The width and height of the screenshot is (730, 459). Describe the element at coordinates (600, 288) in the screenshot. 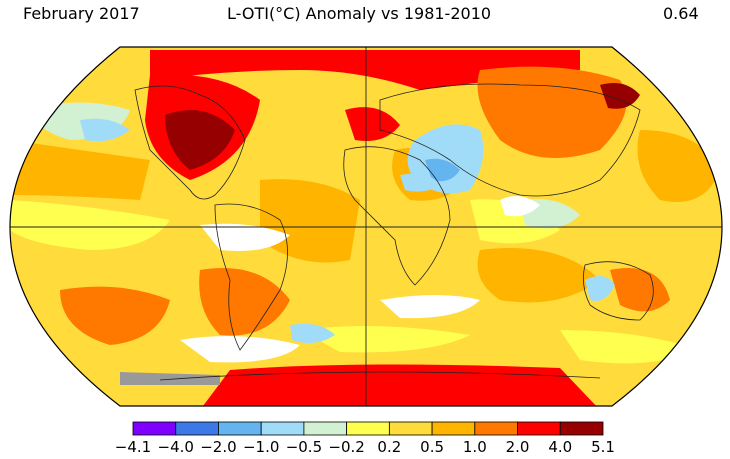

I see `field-cool-w-australia` at that location.